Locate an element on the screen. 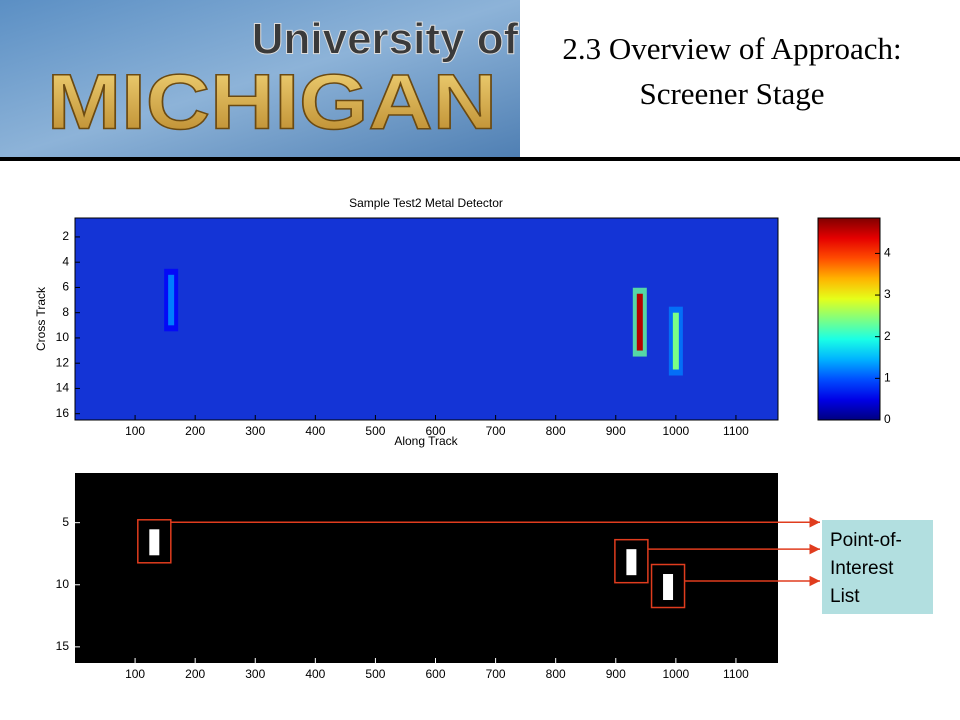 The image size is (960, 720). colorbar-tick-label: 3 is located at coordinates (887, 294).